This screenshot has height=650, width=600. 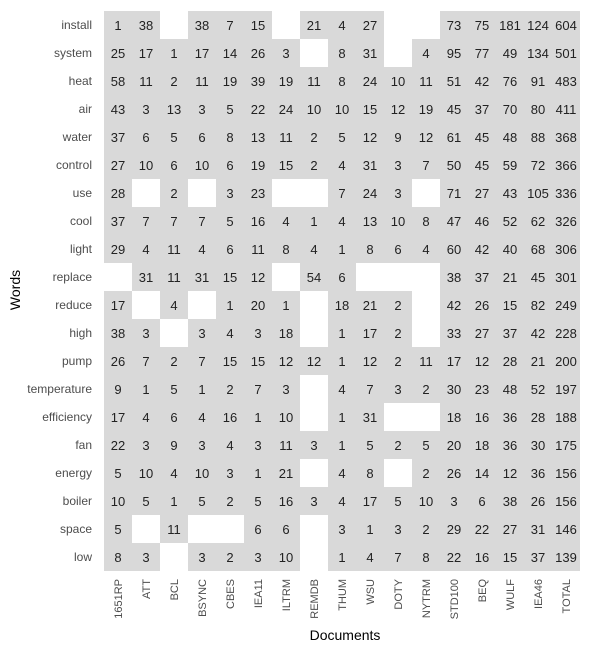 What do you see at coordinates (483, 591) in the screenshot?
I see `column-label-beq: BEQ` at bounding box center [483, 591].